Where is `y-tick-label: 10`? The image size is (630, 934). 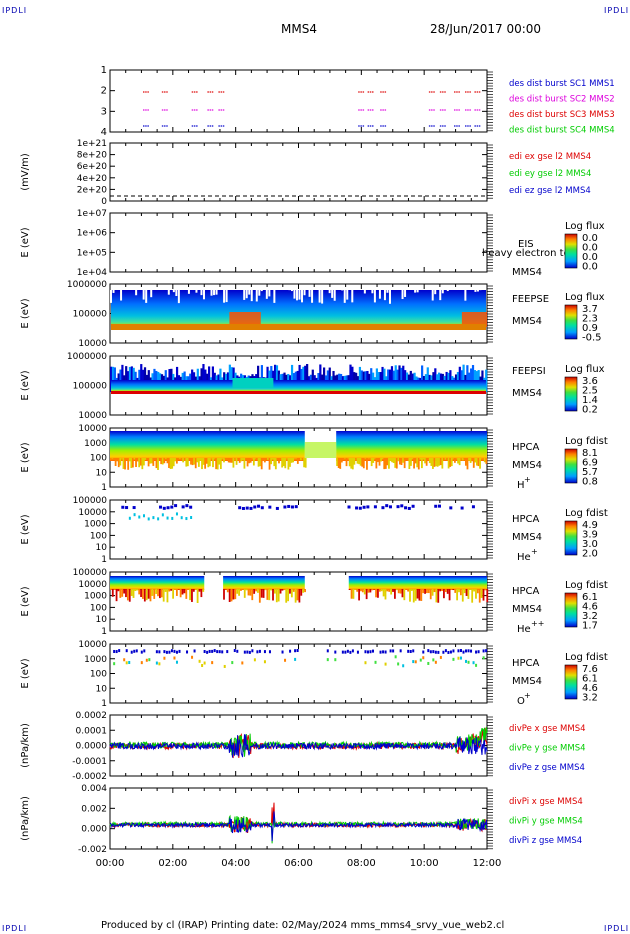
y-tick-label: 10 is located at coordinates (102, 548).